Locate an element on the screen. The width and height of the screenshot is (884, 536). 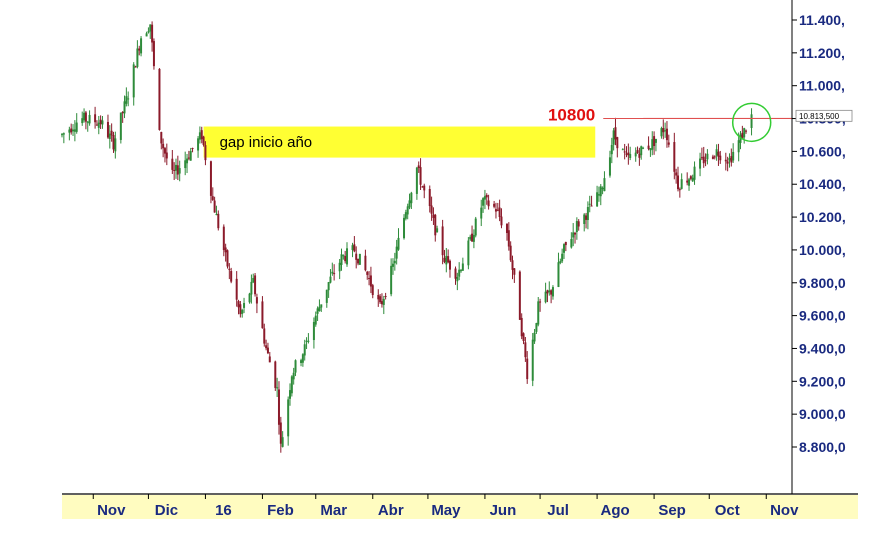
x-tick-label: May is located at coordinates (446, 510).